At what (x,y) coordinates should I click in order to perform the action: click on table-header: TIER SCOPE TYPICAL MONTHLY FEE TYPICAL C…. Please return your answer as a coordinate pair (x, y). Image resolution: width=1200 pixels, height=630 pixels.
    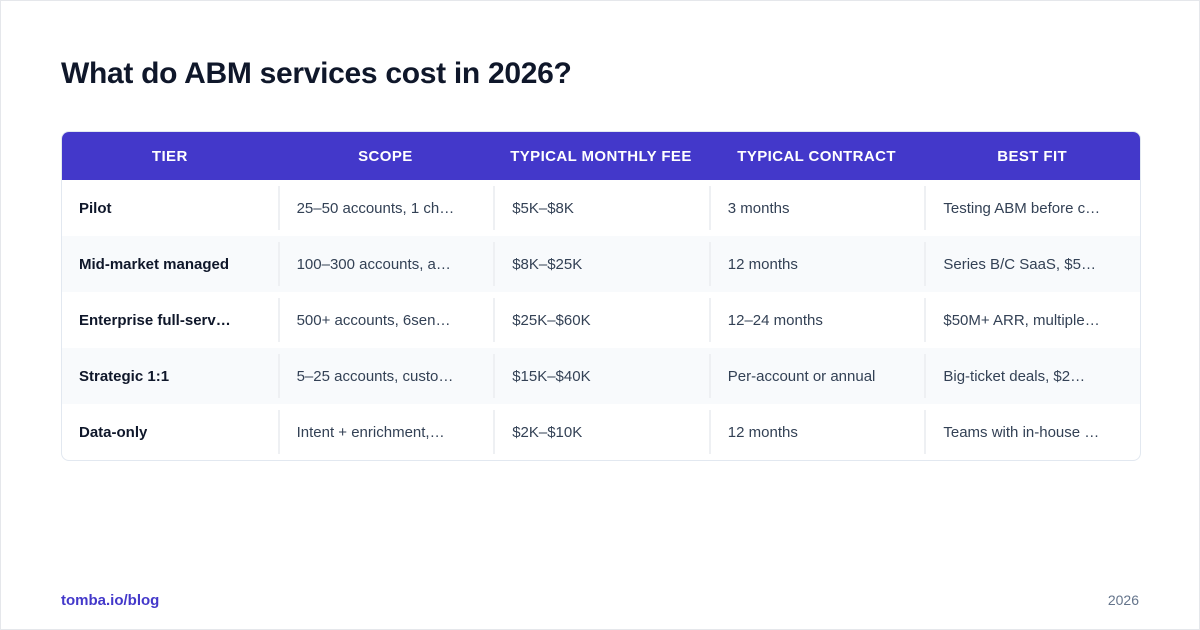
    Looking at the image, I should click on (601, 156).